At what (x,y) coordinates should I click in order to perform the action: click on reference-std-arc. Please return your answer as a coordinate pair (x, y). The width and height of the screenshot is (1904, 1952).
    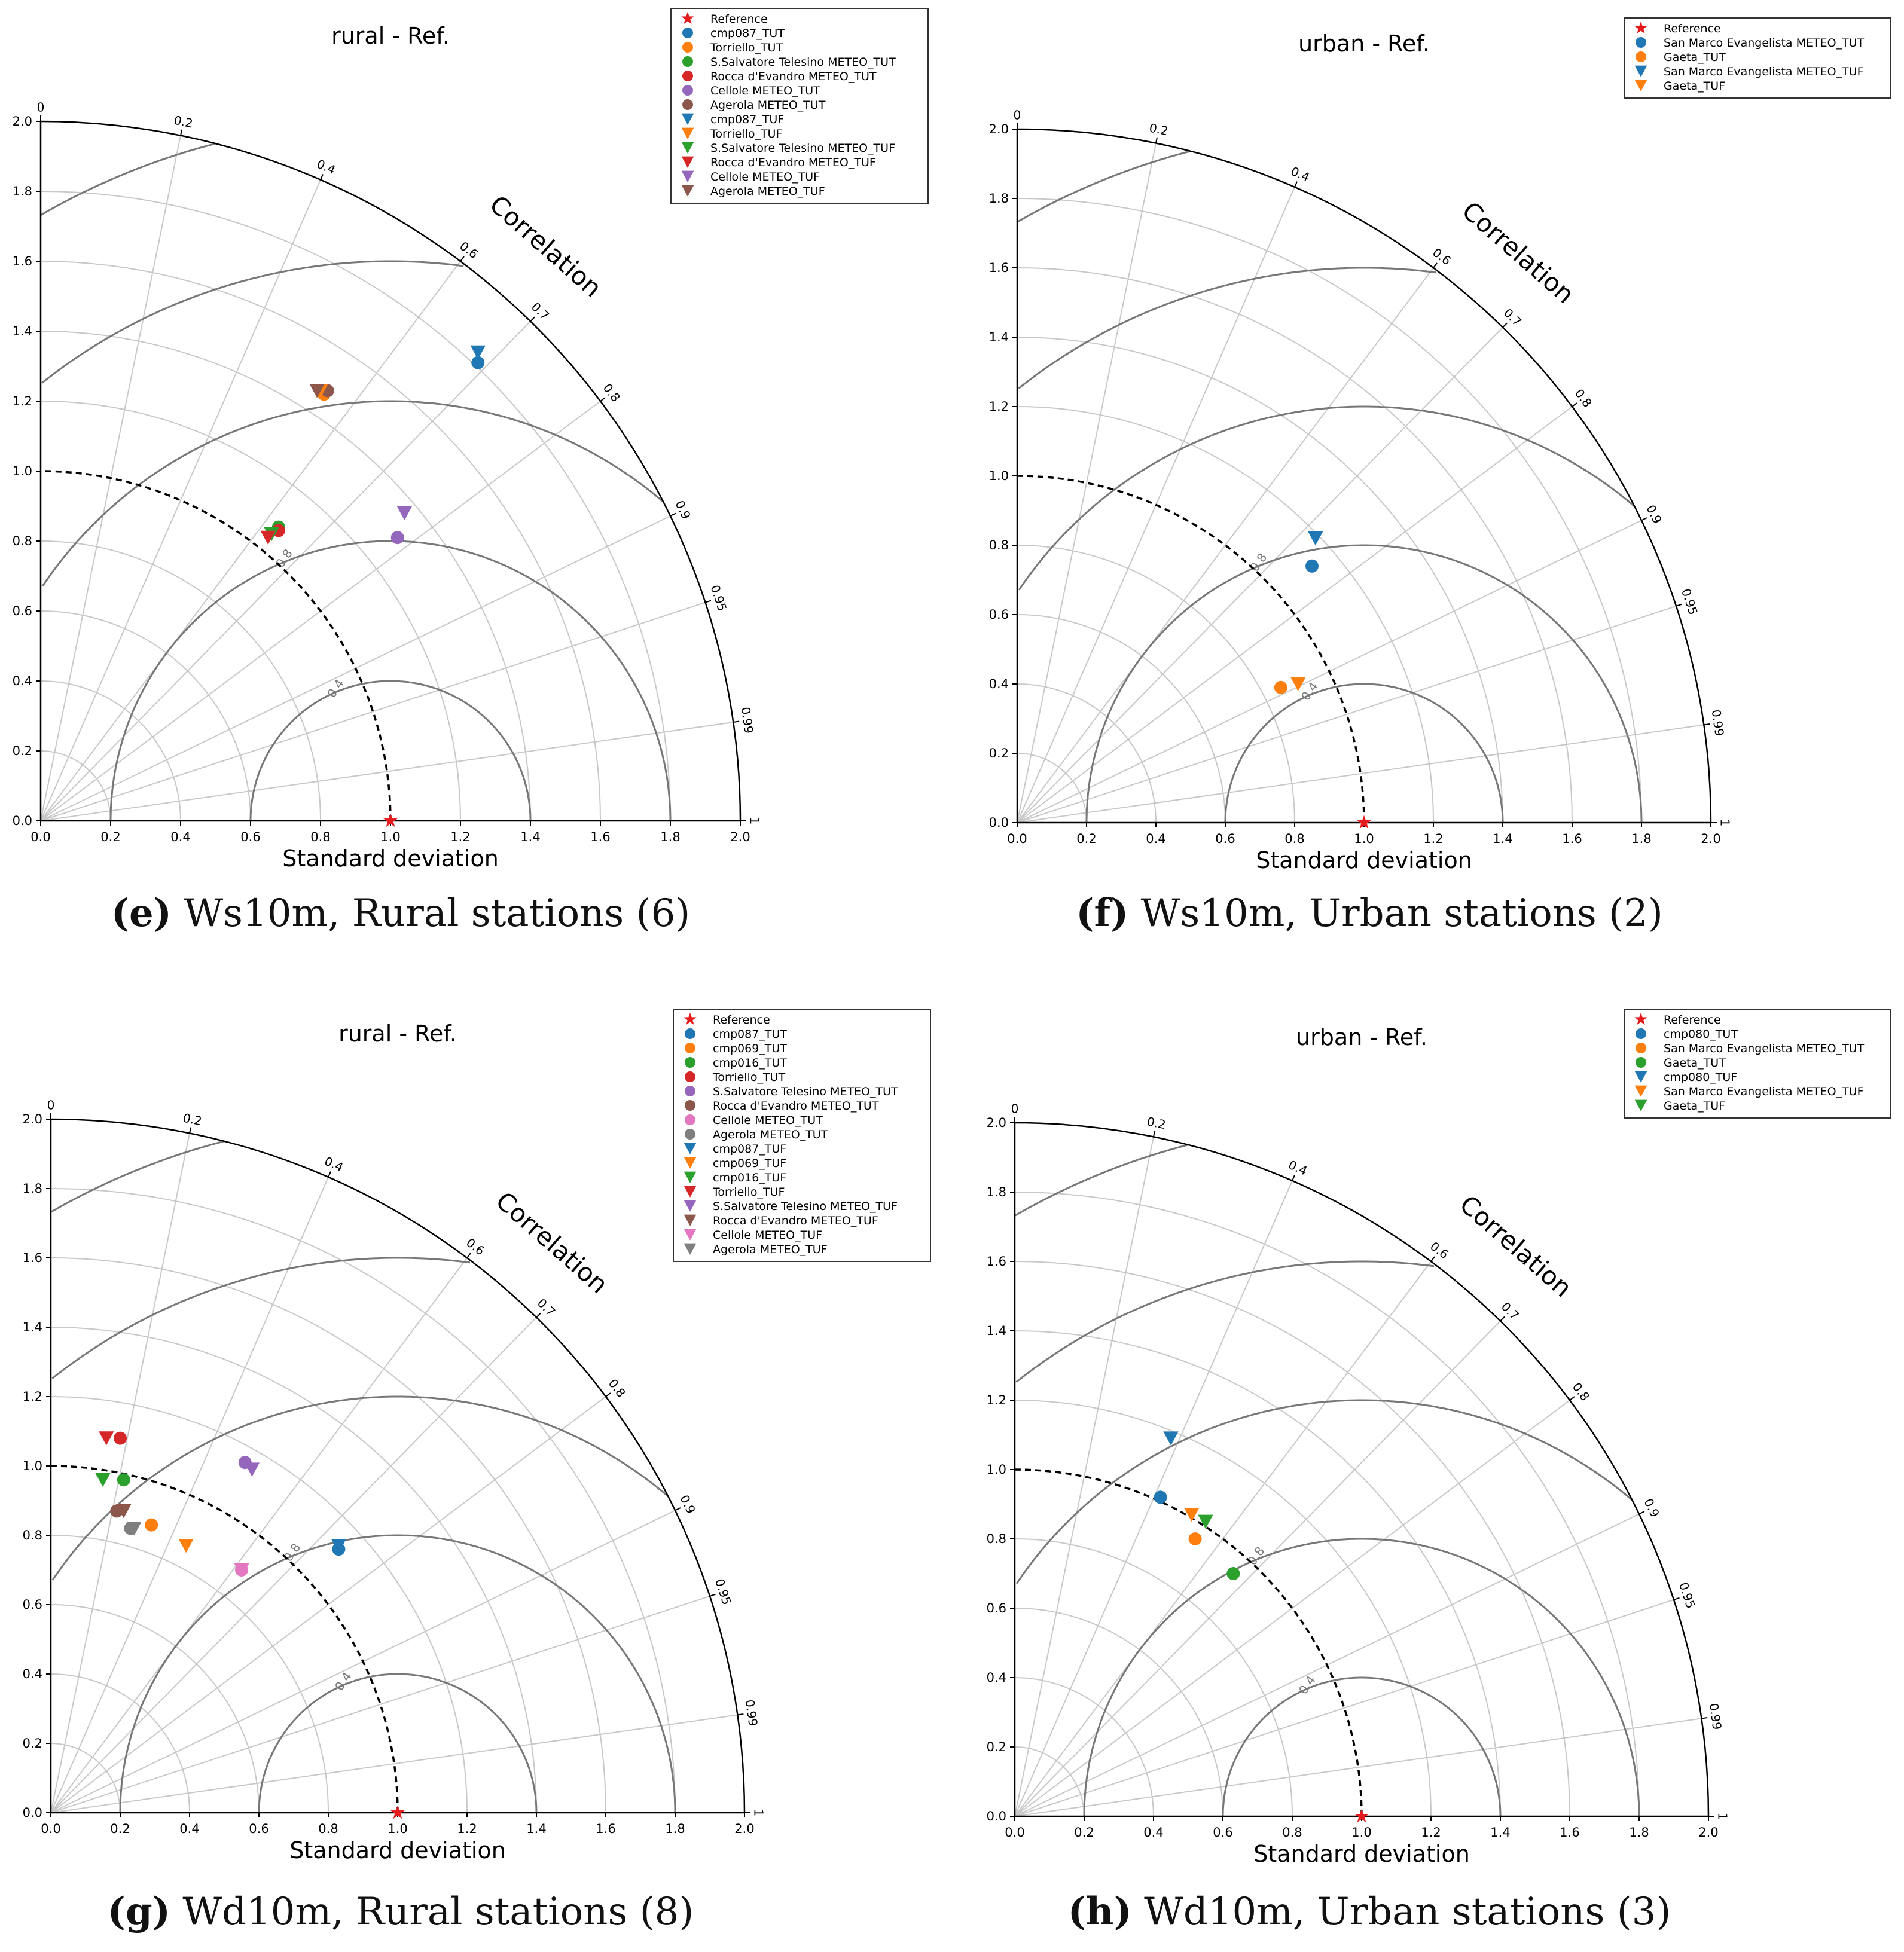
    Looking at the image, I should click on (1191, 649).